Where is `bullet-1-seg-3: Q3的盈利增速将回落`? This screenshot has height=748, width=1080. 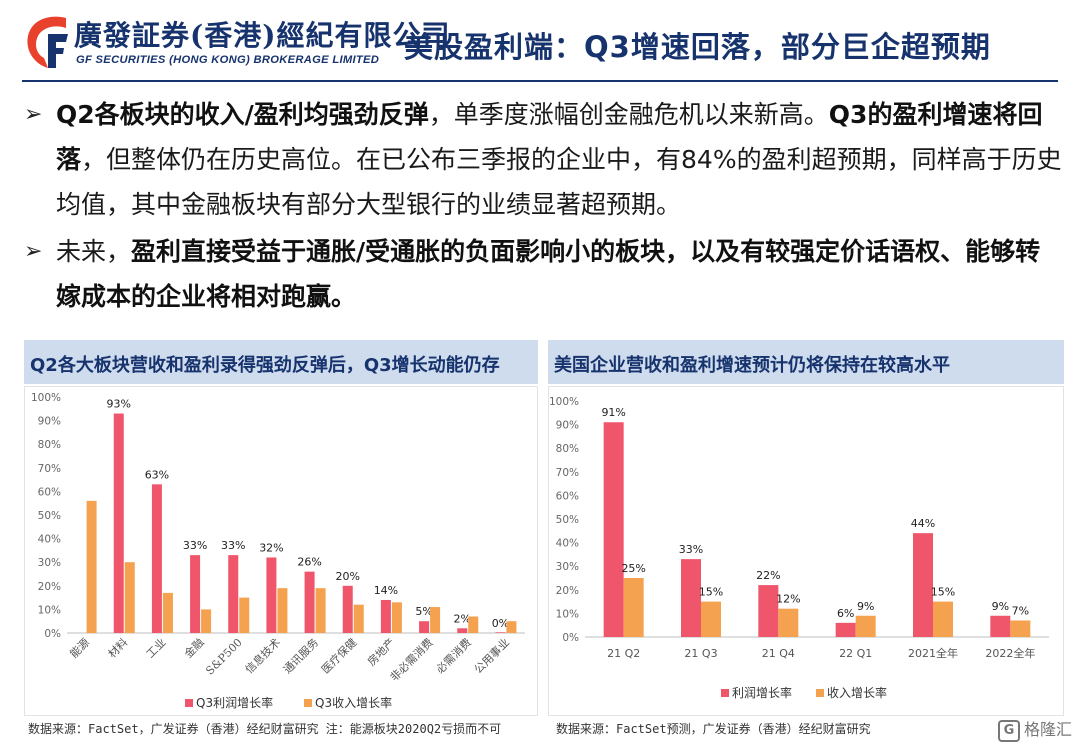
bullet-1-seg-3: Q3的盈利增速将回落 is located at coordinates (549, 137).